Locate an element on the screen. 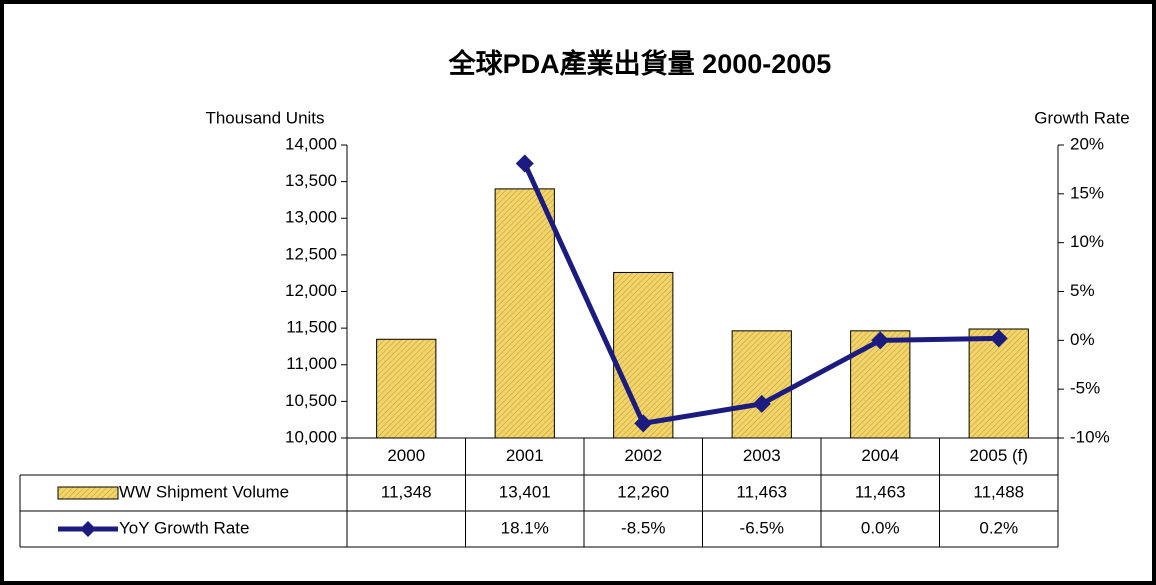  table-cell: 11,348 is located at coordinates (406, 491).